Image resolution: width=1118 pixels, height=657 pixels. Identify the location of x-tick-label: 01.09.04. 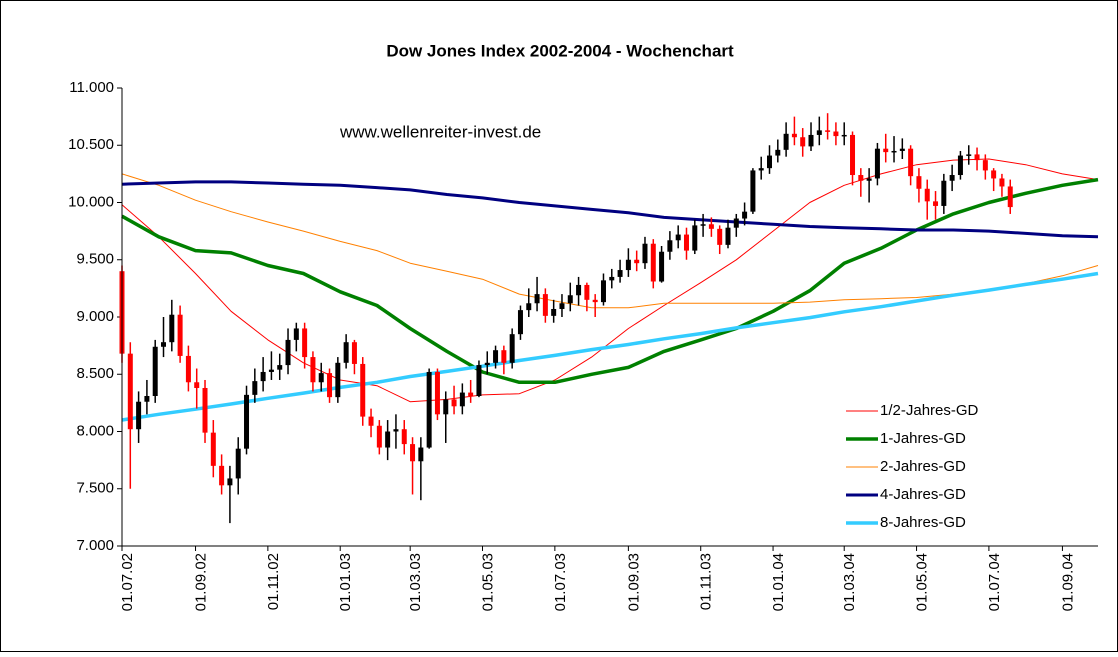
(1067, 582).